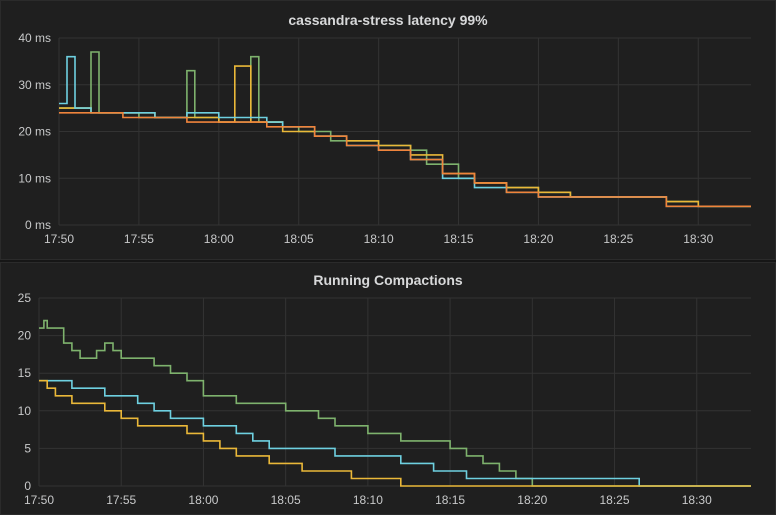 This screenshot has width=776, height=515. Describe the element at coordinates (34, 85) in the screenshot. I see `y-tick-label: 30 ms` at that location.